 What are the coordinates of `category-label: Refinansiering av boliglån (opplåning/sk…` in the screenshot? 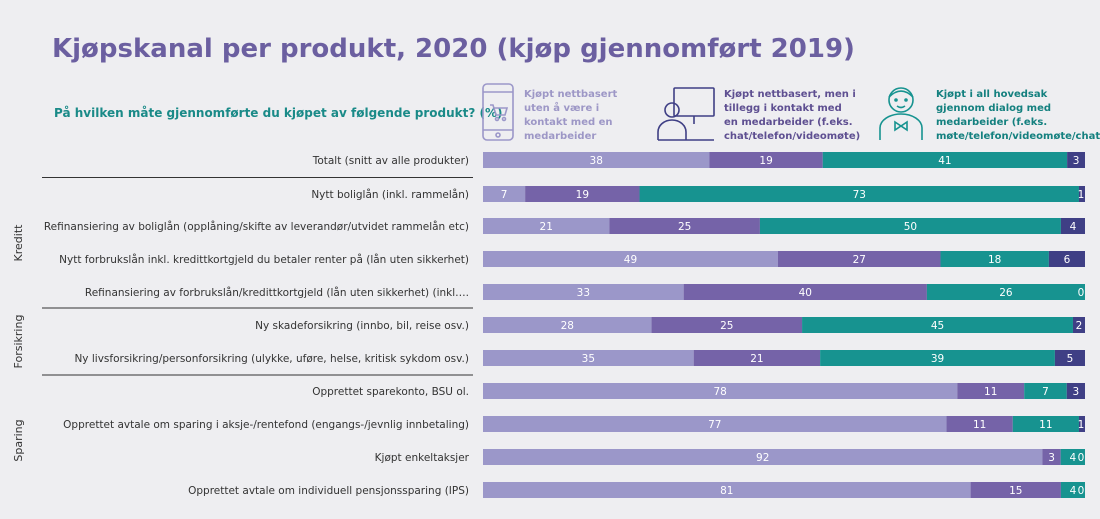 It's located at (256, 226).